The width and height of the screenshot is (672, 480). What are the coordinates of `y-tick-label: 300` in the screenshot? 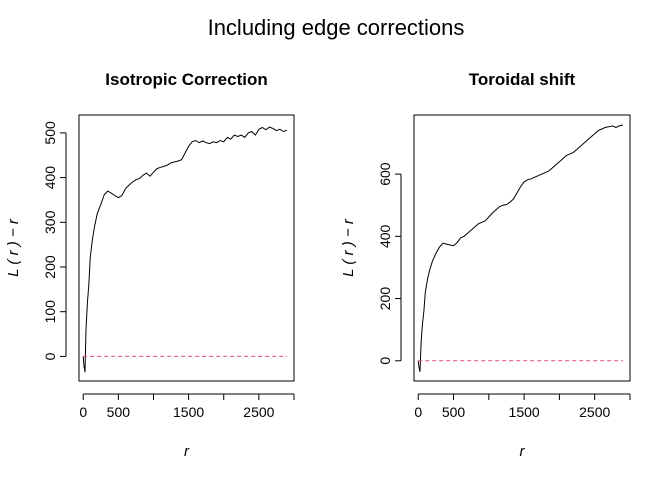 It's located at (50, 222).